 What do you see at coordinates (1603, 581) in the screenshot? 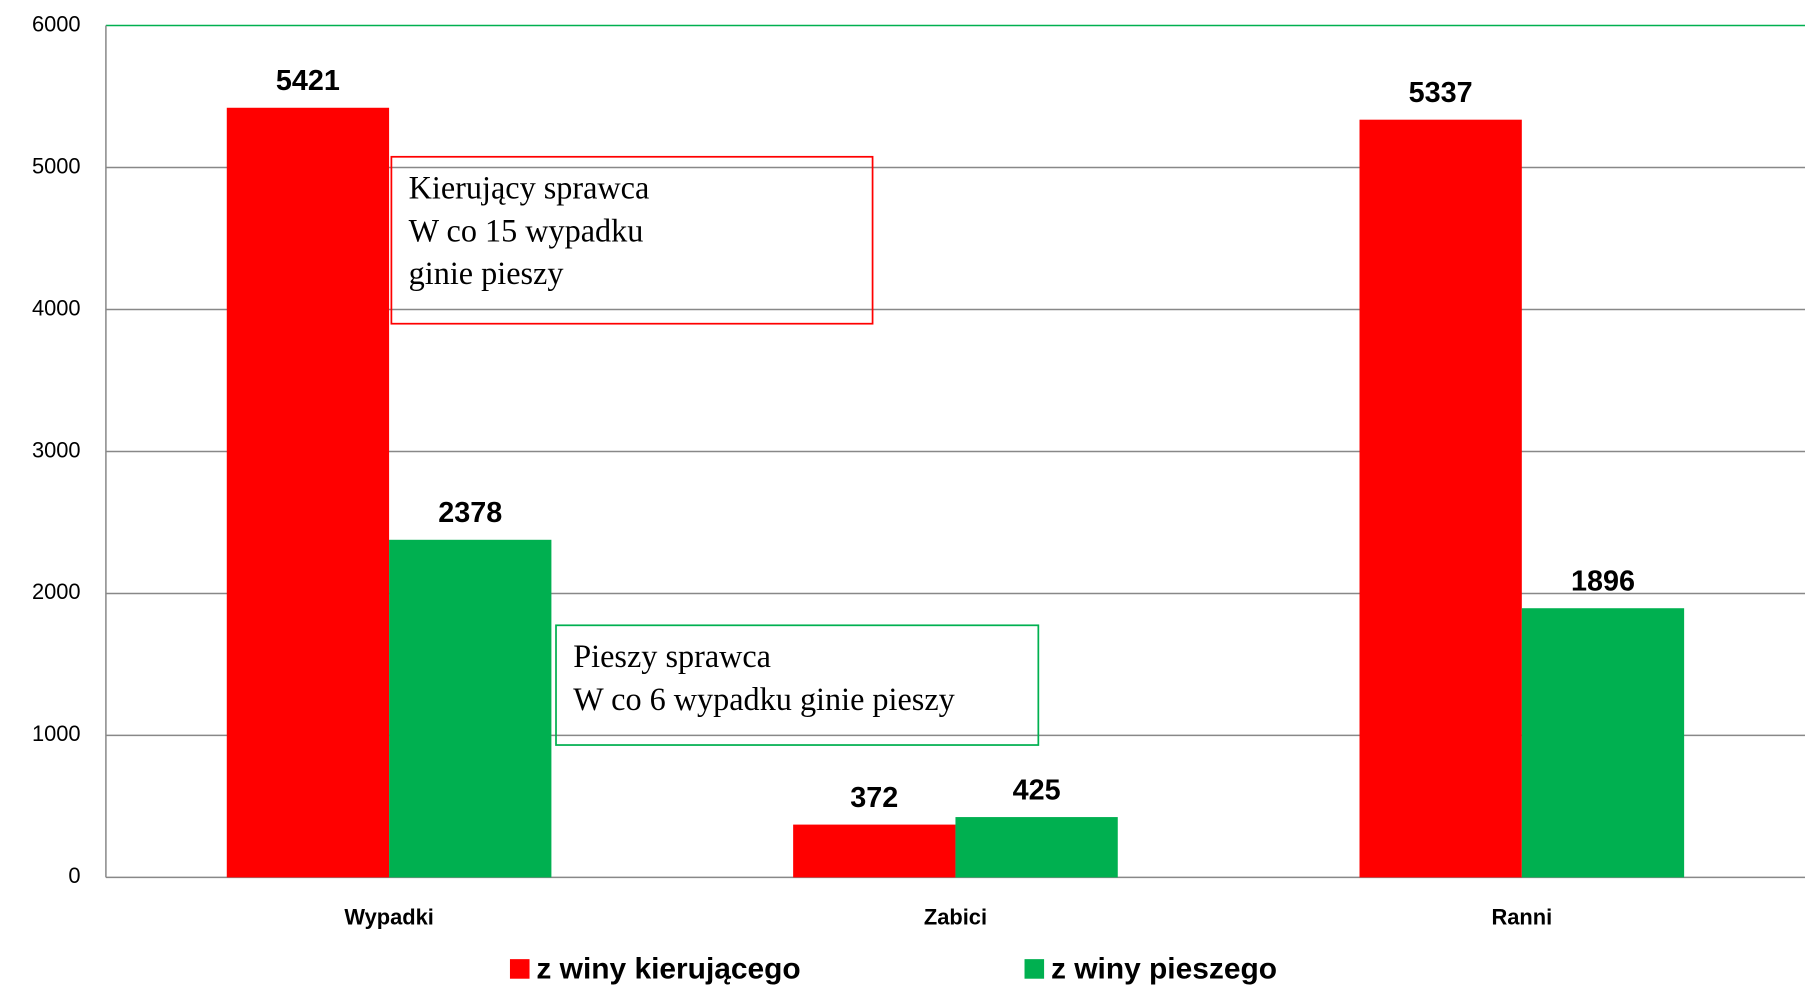
I see `data-label: 1896` at bounding box center [1603, 581].